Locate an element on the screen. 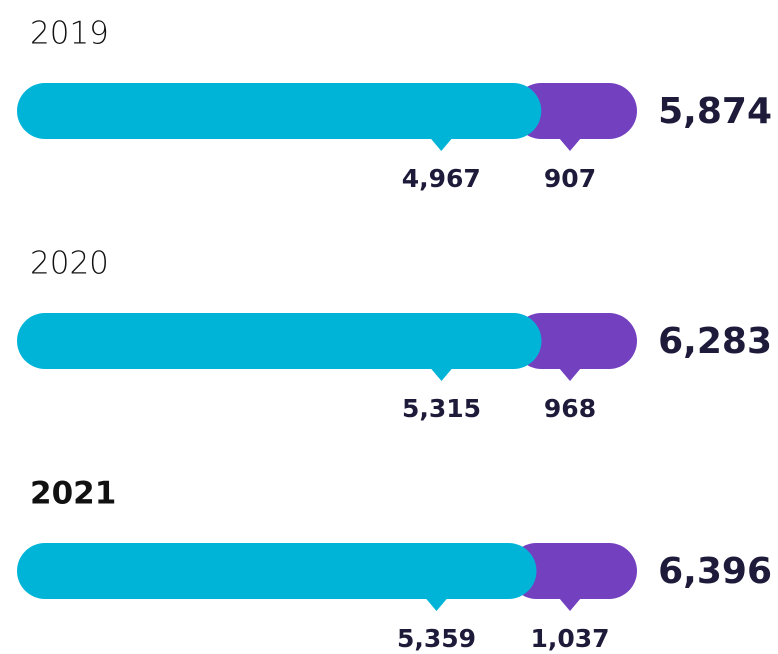  category-label: 2019 is located at coordinates (69, 34).